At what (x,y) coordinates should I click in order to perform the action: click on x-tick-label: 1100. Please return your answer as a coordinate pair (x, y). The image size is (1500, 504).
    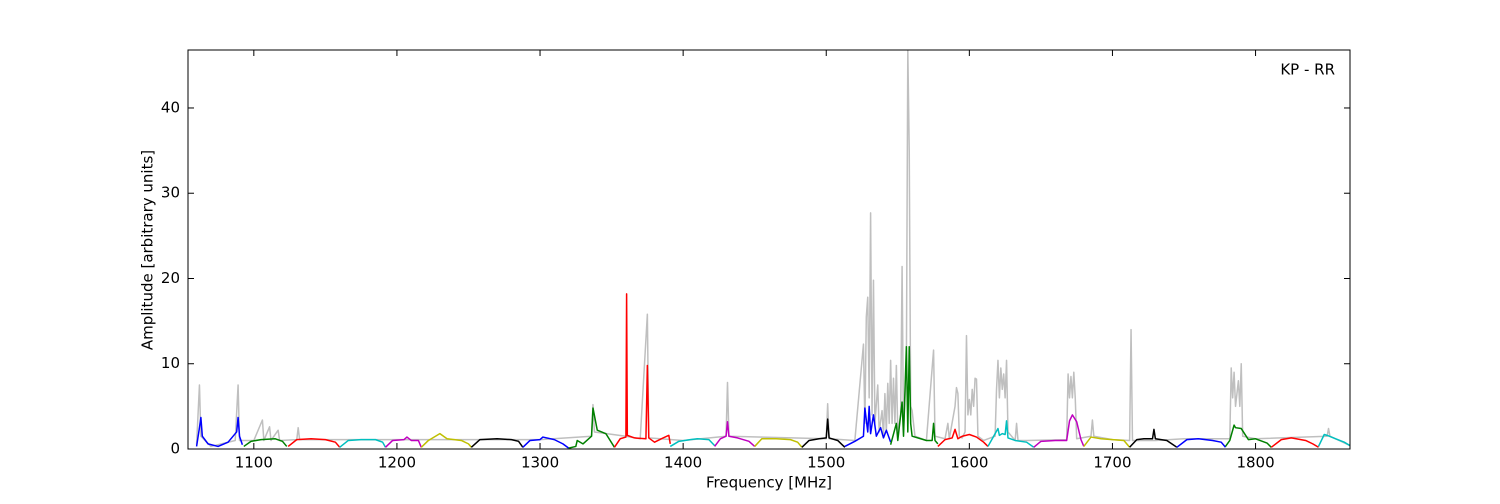
    Looking at the image, I should click on (254, 463).